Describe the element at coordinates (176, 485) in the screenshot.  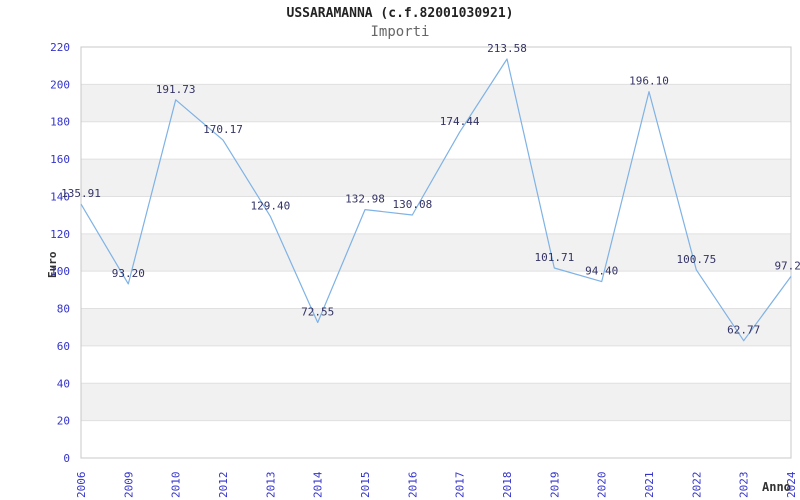
I see `x-tick-label: 2010` at that location.